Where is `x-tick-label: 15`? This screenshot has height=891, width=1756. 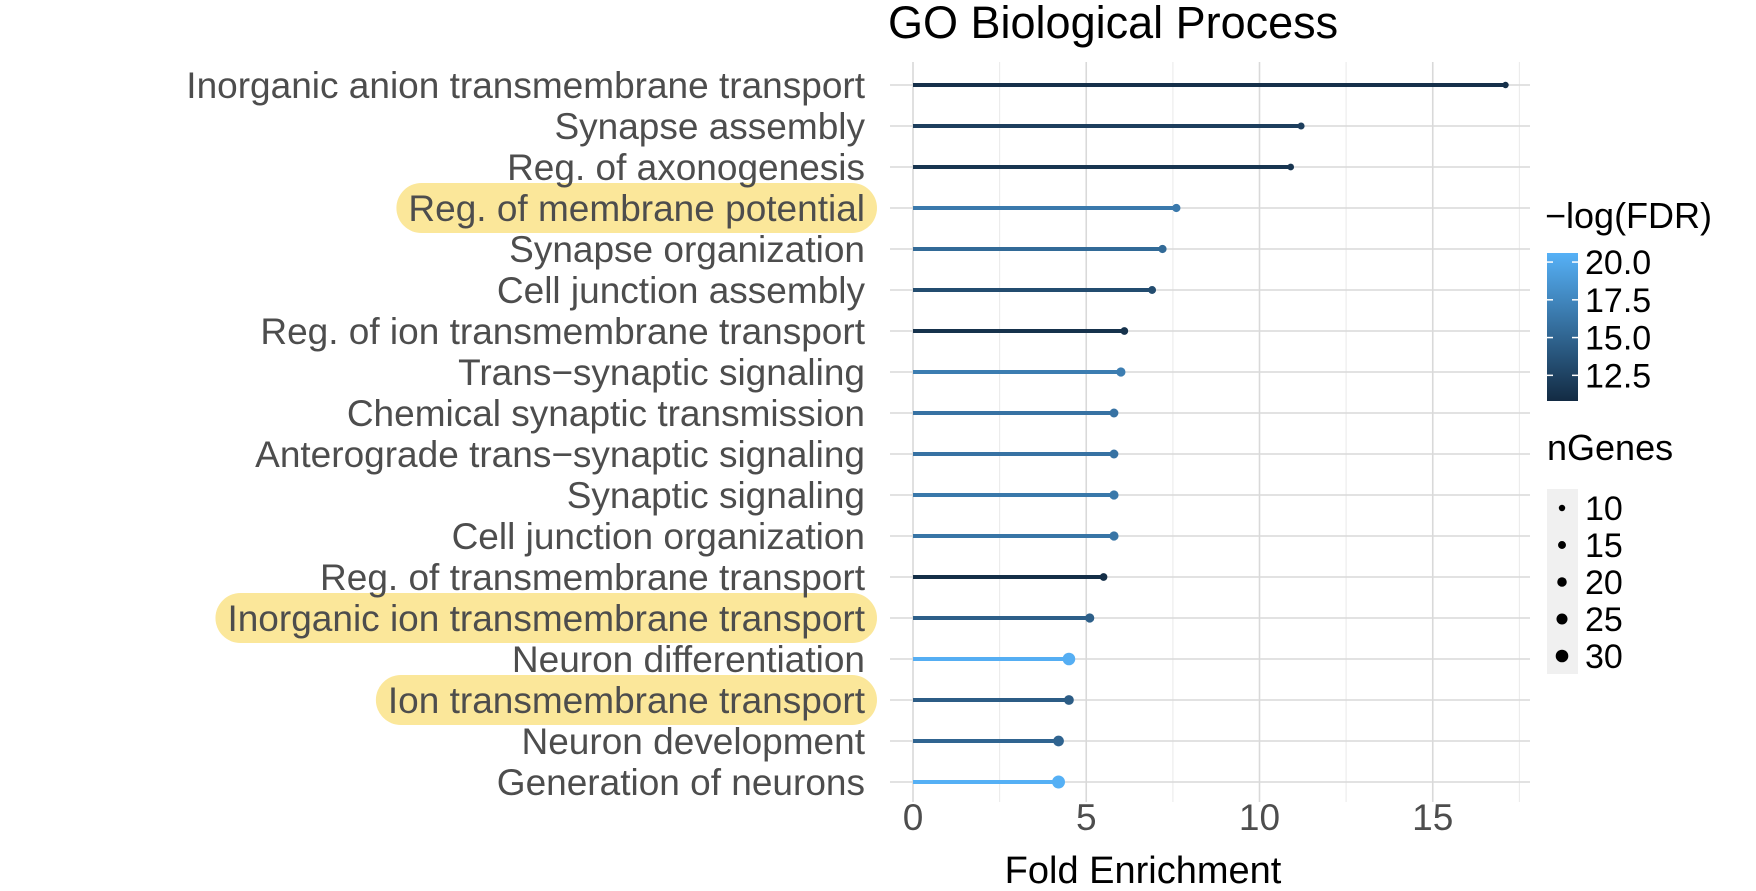 x-tick-label: 15 is located at coordinates (1432, 817).